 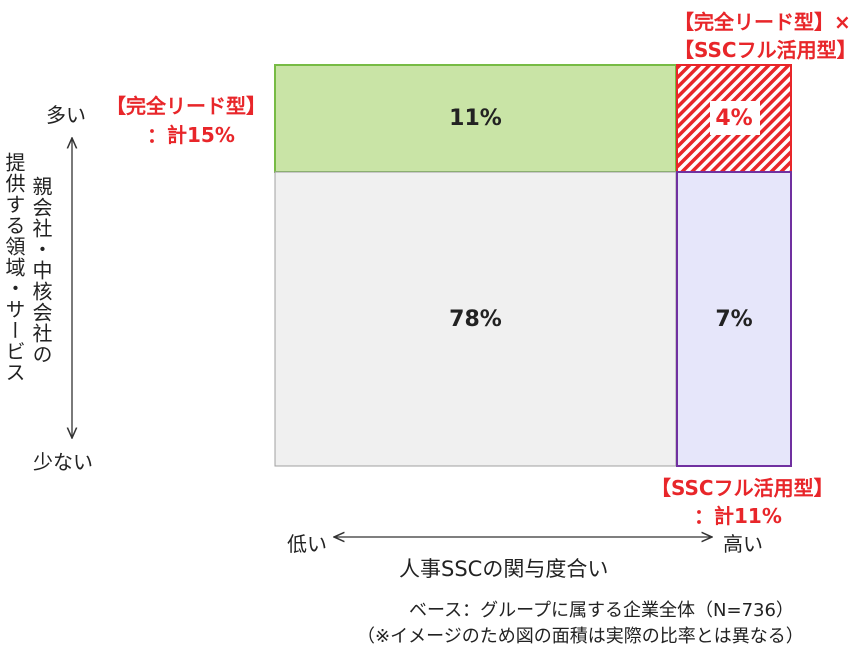 I want to click on y-axis-title-line1: 親会社・中核会社の, so click(x=41, y=270).